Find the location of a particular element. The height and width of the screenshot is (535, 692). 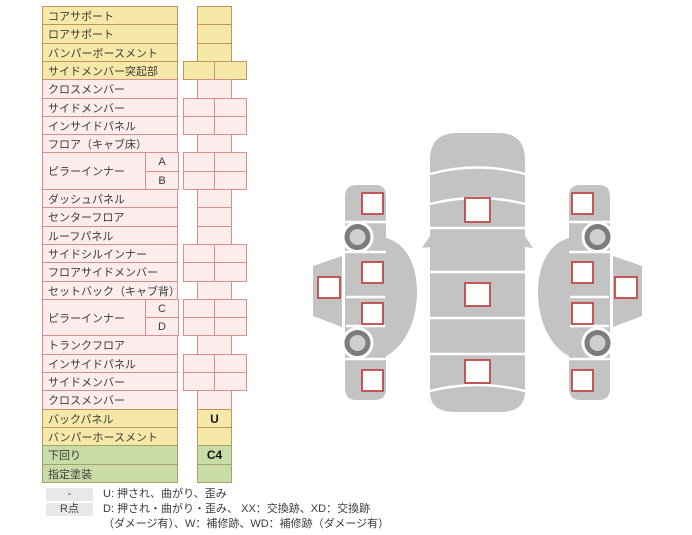

legend-line-1: - U: 押され、曲がり、歪み is located at coordinates (261, 494).